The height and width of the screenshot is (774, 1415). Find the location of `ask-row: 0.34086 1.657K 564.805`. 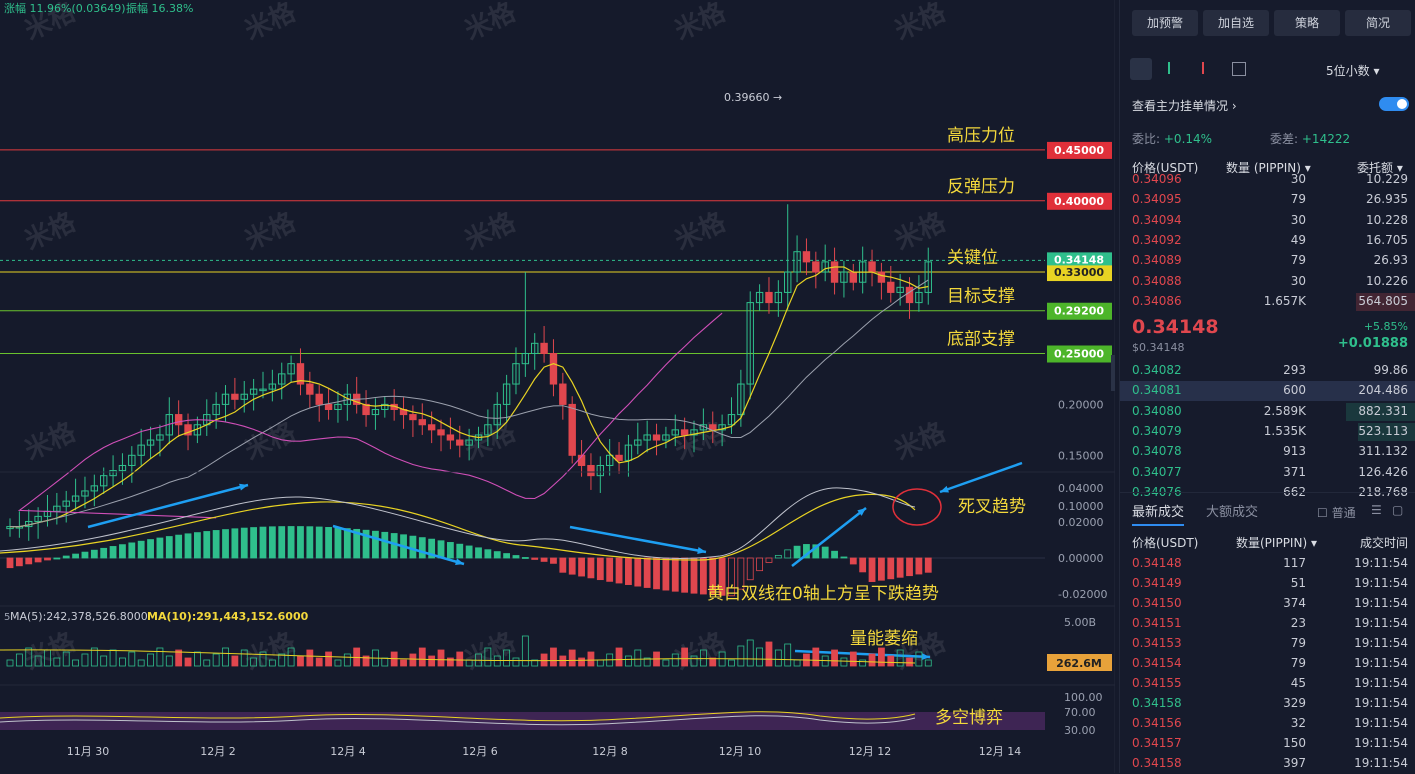

ask-row: 0.34086 1.657K 564.805 is located at coordinates (1267, 302).